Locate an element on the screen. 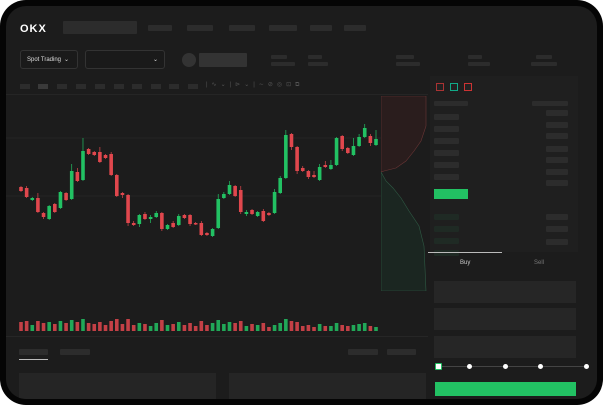 The image size is (603, 405). tab-open-orders is located at coordinates (33, 352).